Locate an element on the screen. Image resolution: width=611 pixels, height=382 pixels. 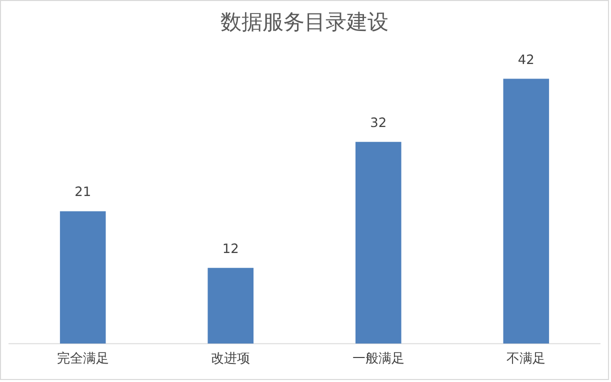
data-label: 32 is located at coordinates (378, 123).